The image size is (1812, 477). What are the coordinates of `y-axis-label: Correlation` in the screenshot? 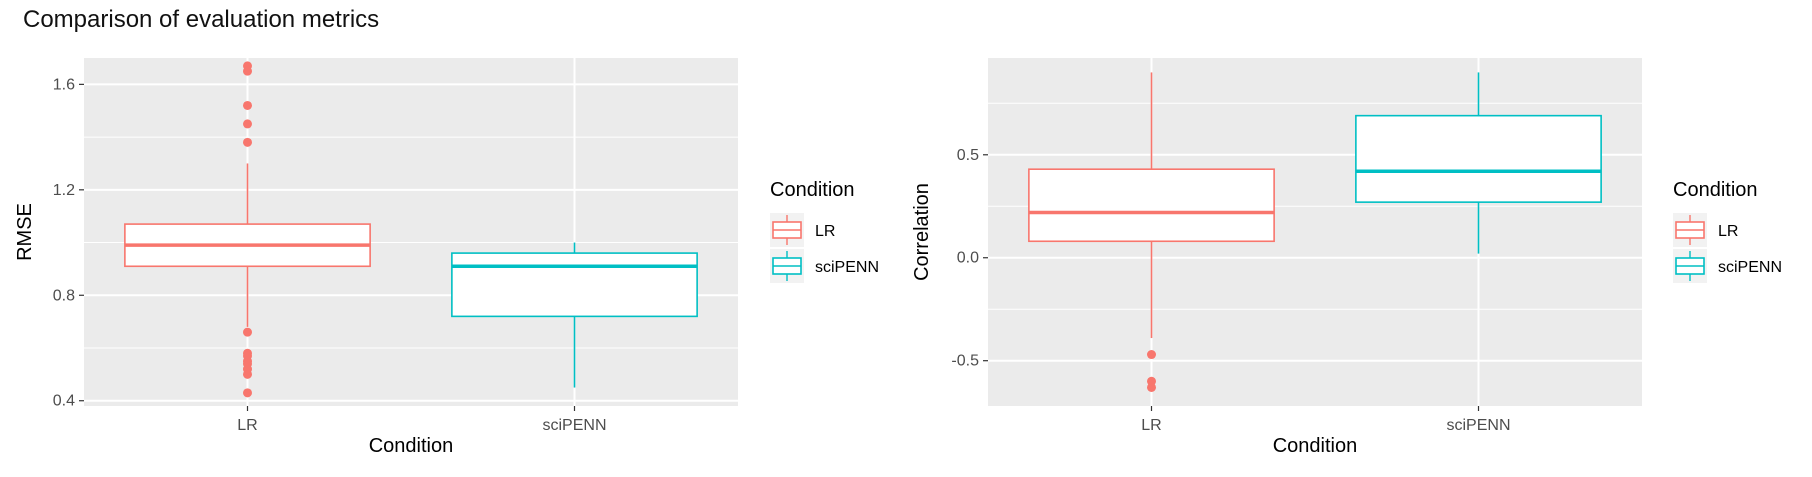 It's located at (922, 232).